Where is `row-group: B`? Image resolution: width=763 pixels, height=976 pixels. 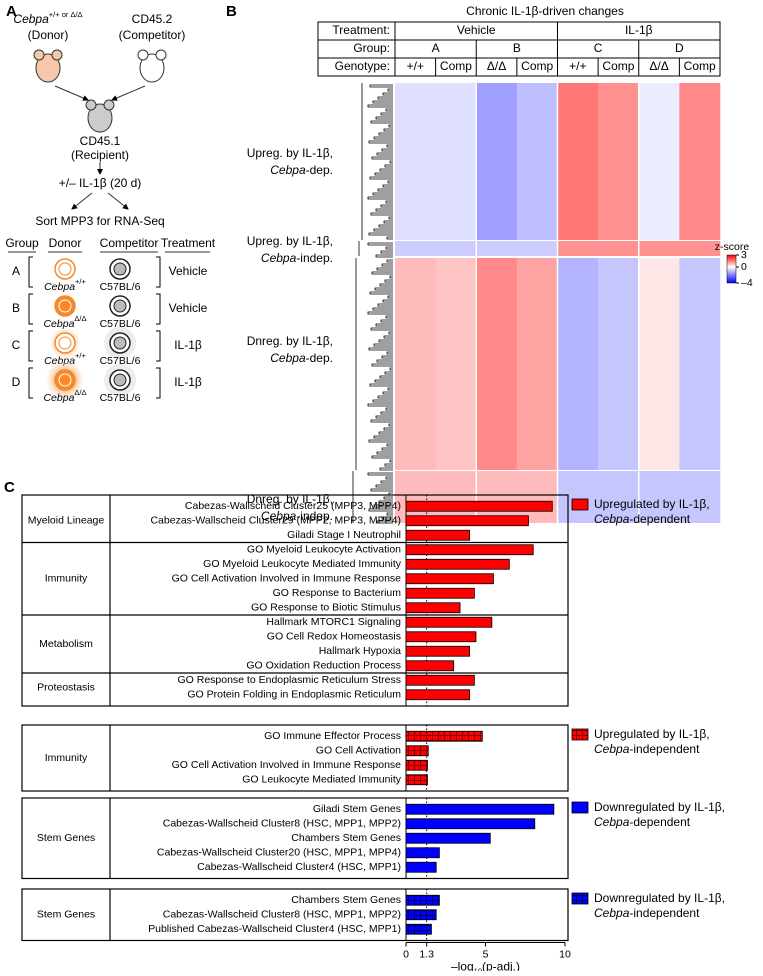 row-group: B is located at coordinates (16, 308).